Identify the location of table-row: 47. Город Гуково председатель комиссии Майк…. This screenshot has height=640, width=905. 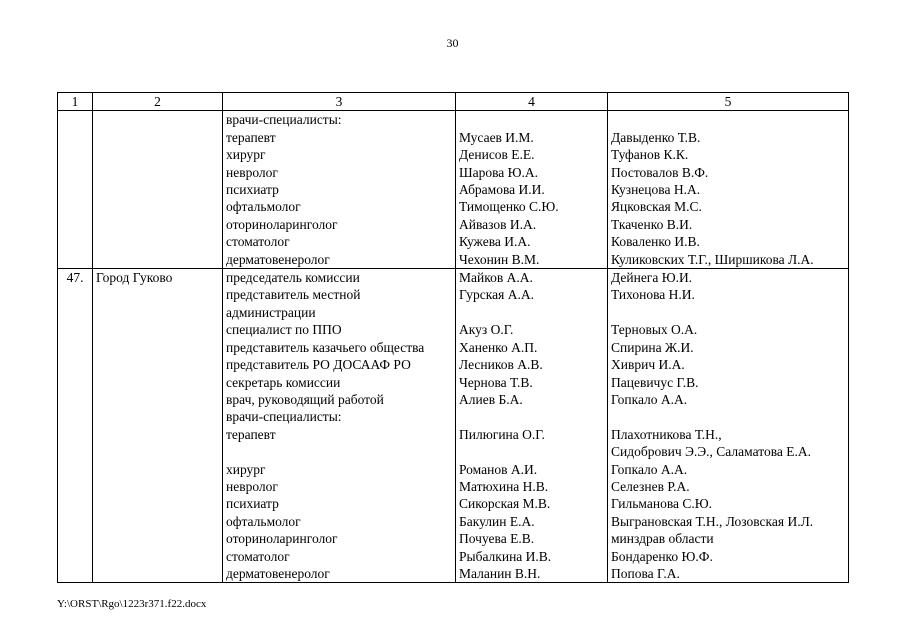
(453, 277).